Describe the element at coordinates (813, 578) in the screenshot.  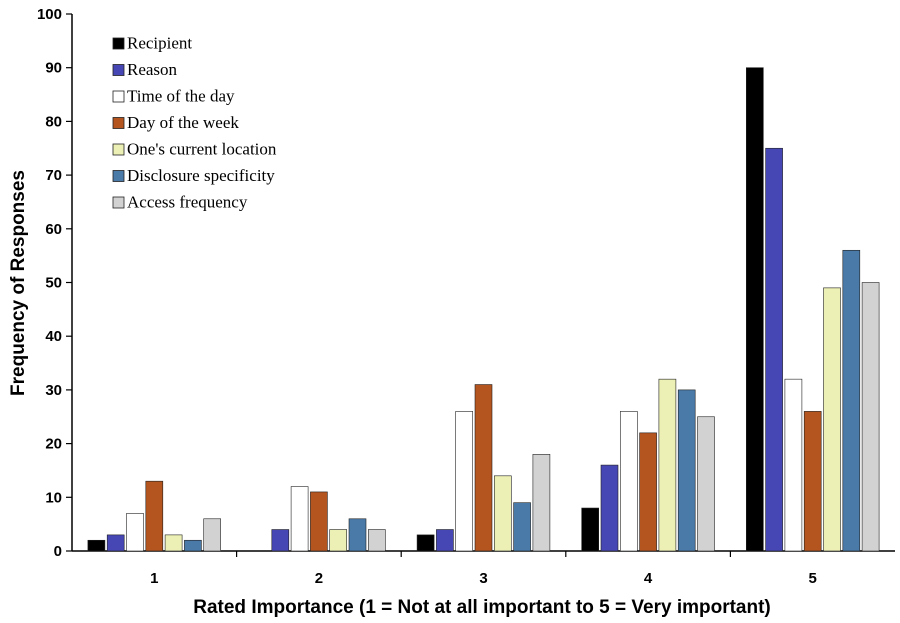
I see `x-tick-label: 5` at that location.